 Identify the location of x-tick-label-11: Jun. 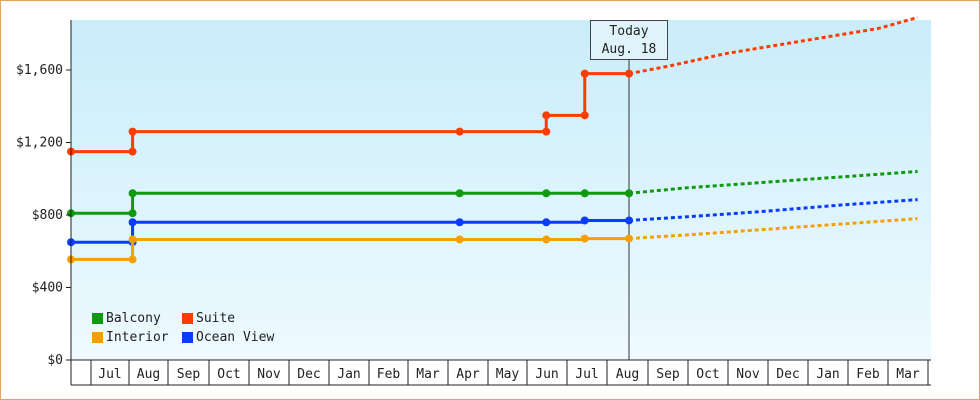
(546, 374).